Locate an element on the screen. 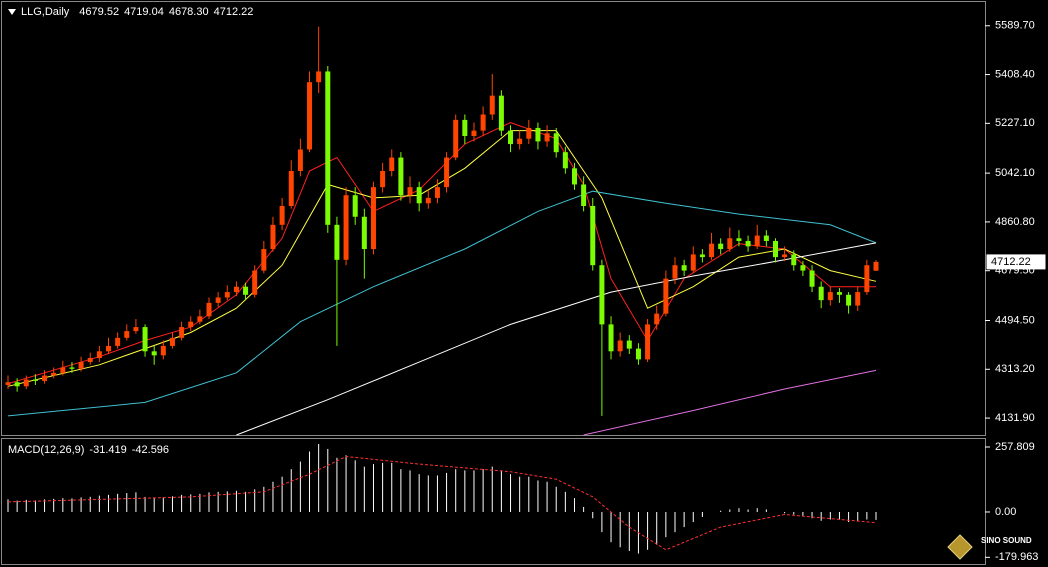 Image resolution: width=1048 pixels, height=567 pixels. logo: SINO SOUND is located at coordinates (989, 547).